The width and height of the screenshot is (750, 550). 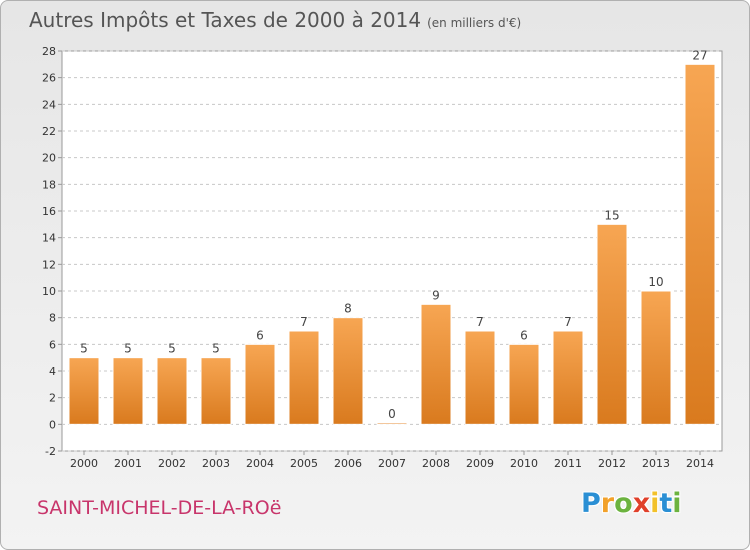 What do you see at coordinates (656, 463) in the screenshot?
I see `x-tick-label: 2013` at bounding box center [656, 463].